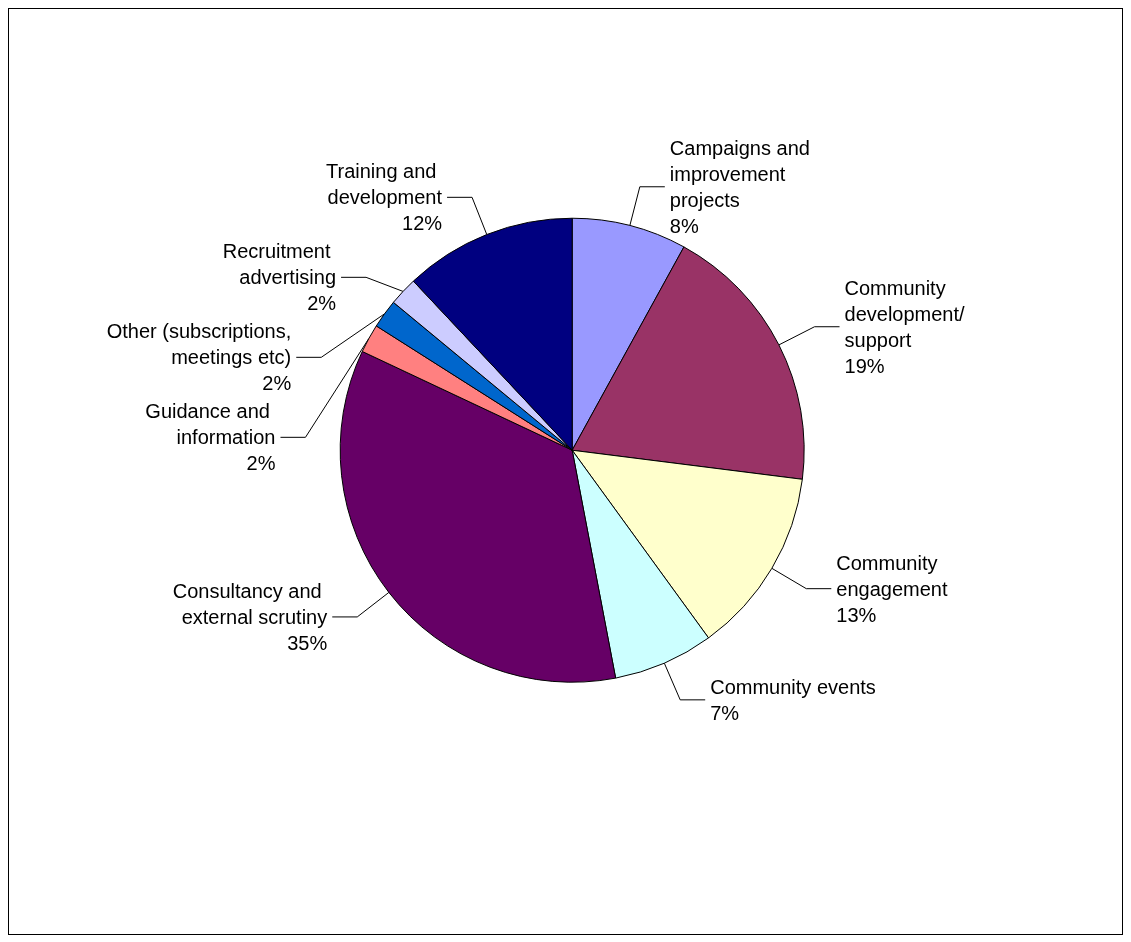 This screenshot has width=1131, height=942. What do you see at coordinates (422, 223) in the screenshot?
I see `data-label: 12%` at bounding box center [422, 223].